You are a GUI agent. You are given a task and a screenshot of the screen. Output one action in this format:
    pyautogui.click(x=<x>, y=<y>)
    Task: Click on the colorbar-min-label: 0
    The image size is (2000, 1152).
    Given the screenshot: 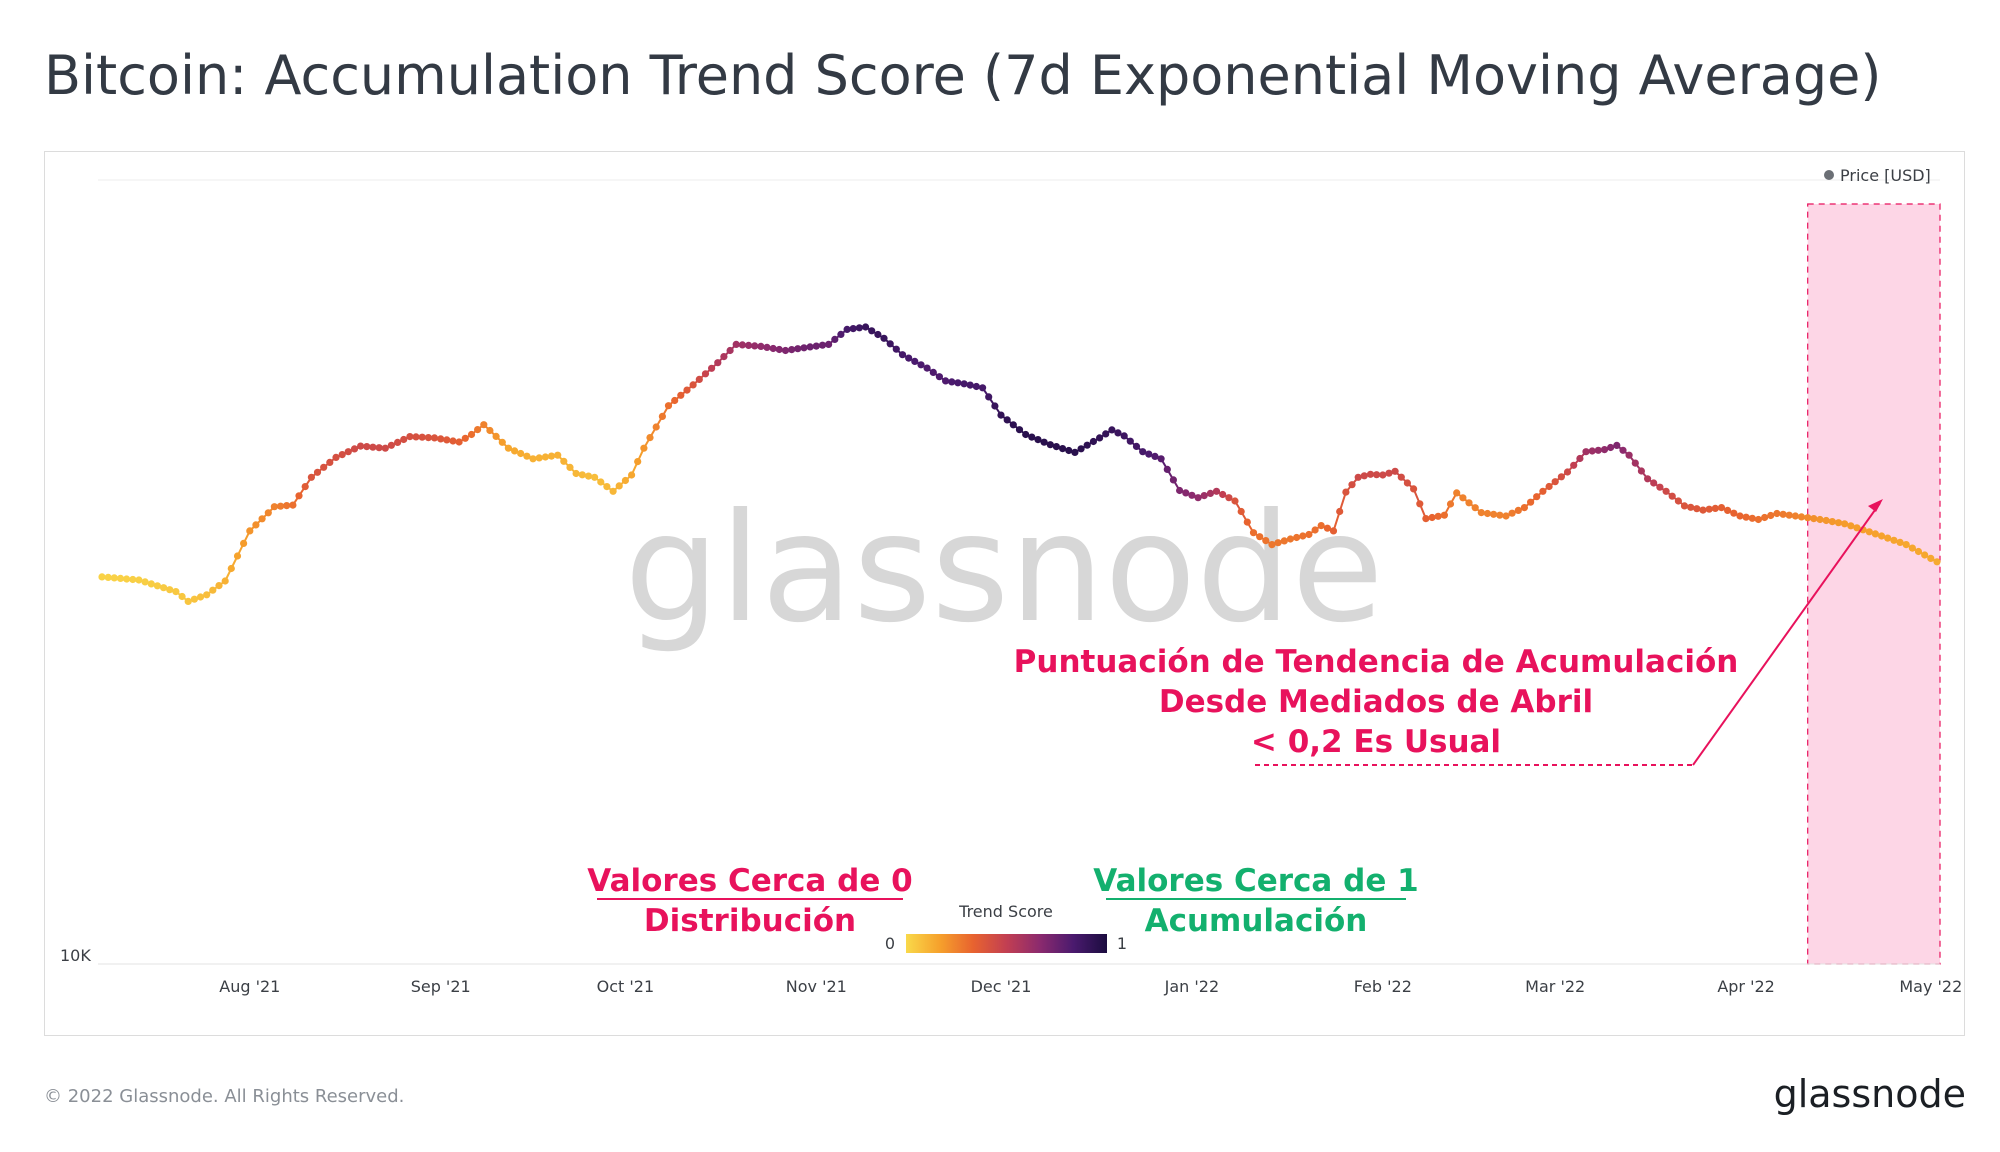 What is the action you would take?
    pyautogui.click(x=890, y=943)
    